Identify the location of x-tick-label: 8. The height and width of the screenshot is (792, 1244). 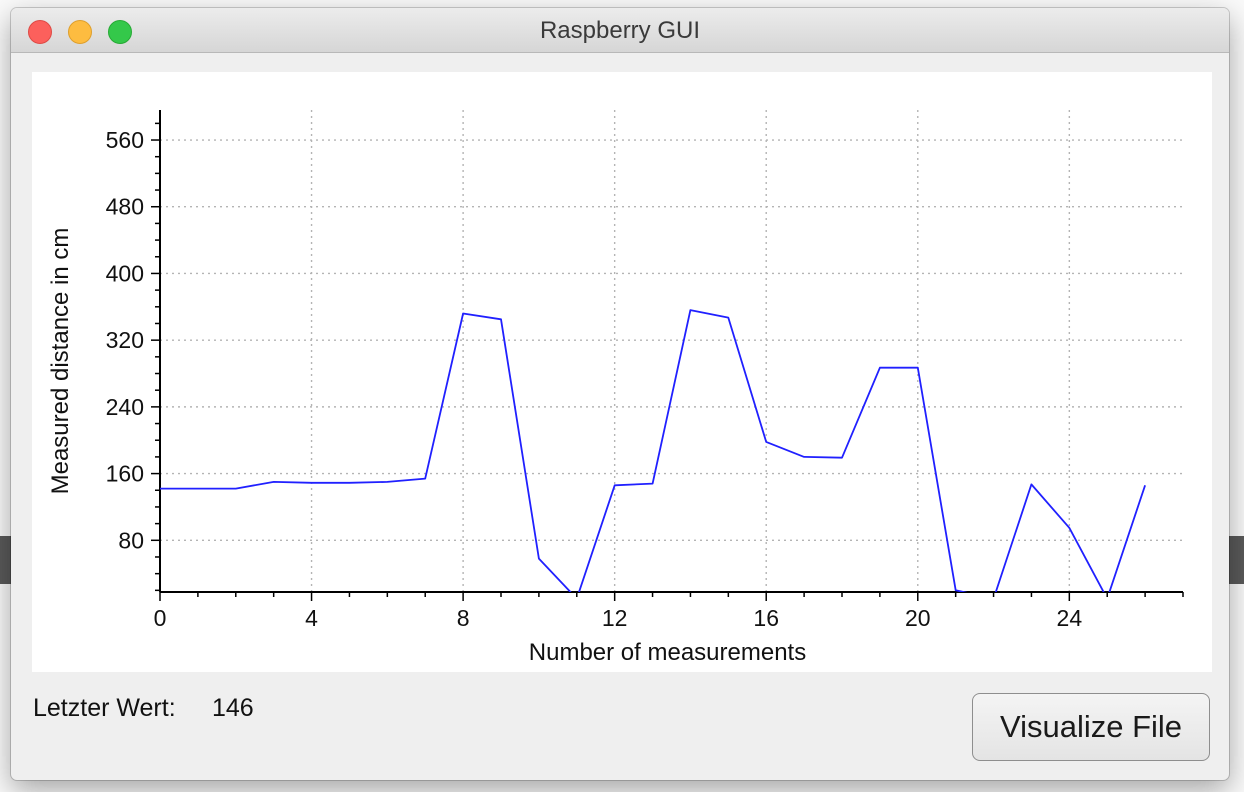
(463, 618).